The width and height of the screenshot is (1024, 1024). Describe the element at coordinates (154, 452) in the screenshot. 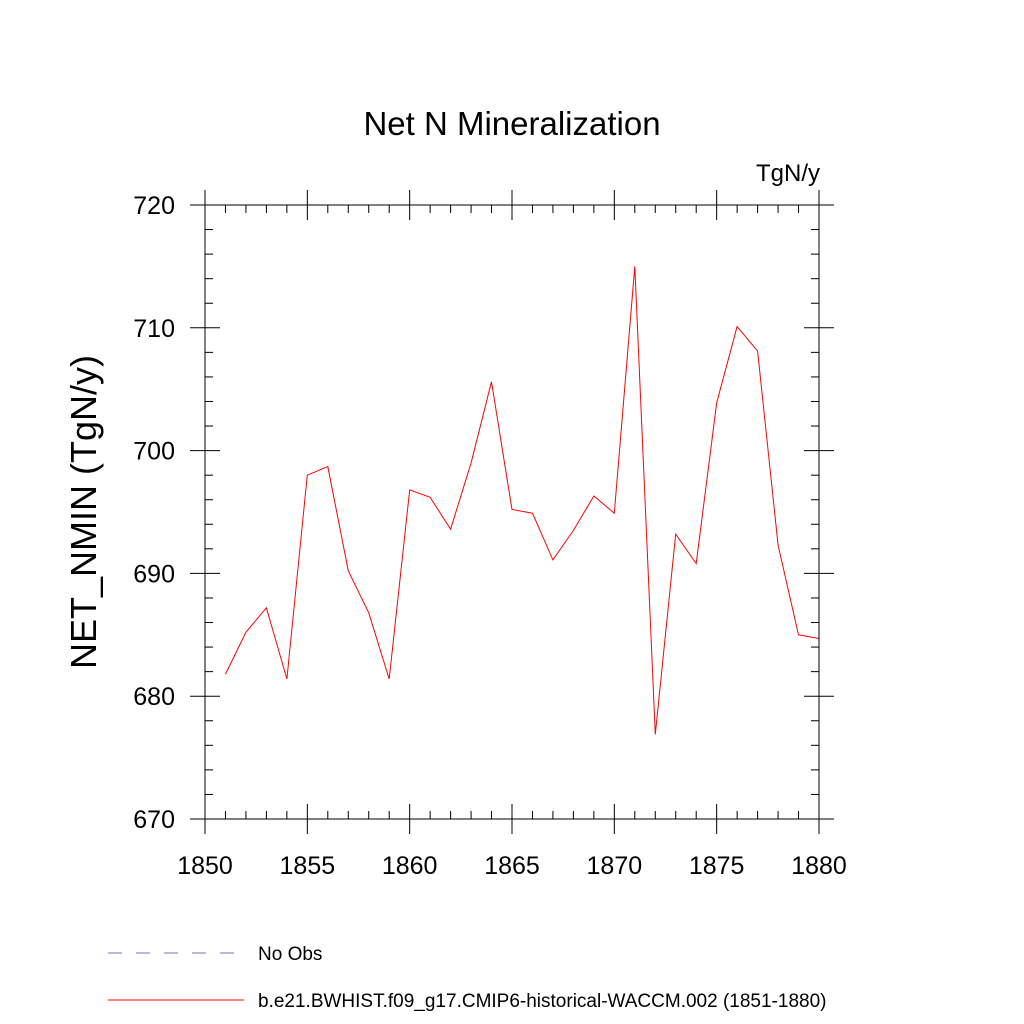

I see `y-tick-label: 700` at that location.